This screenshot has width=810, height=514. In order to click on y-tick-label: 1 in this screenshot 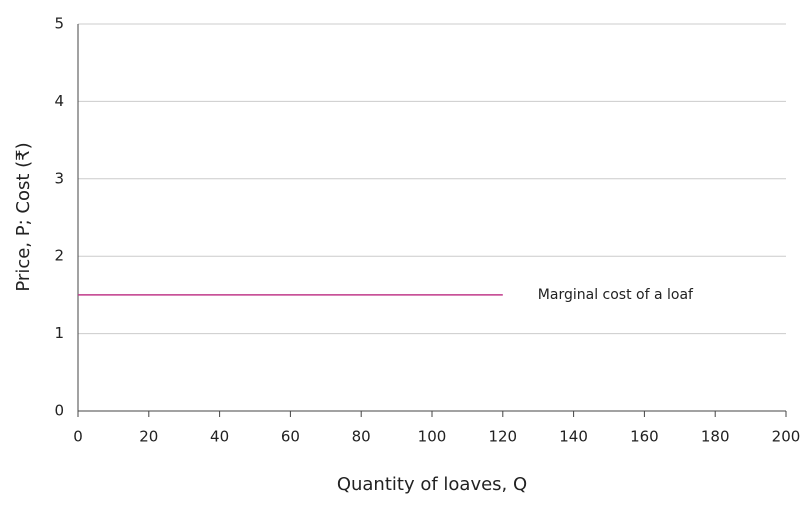, I will do `click(59, 333)`.